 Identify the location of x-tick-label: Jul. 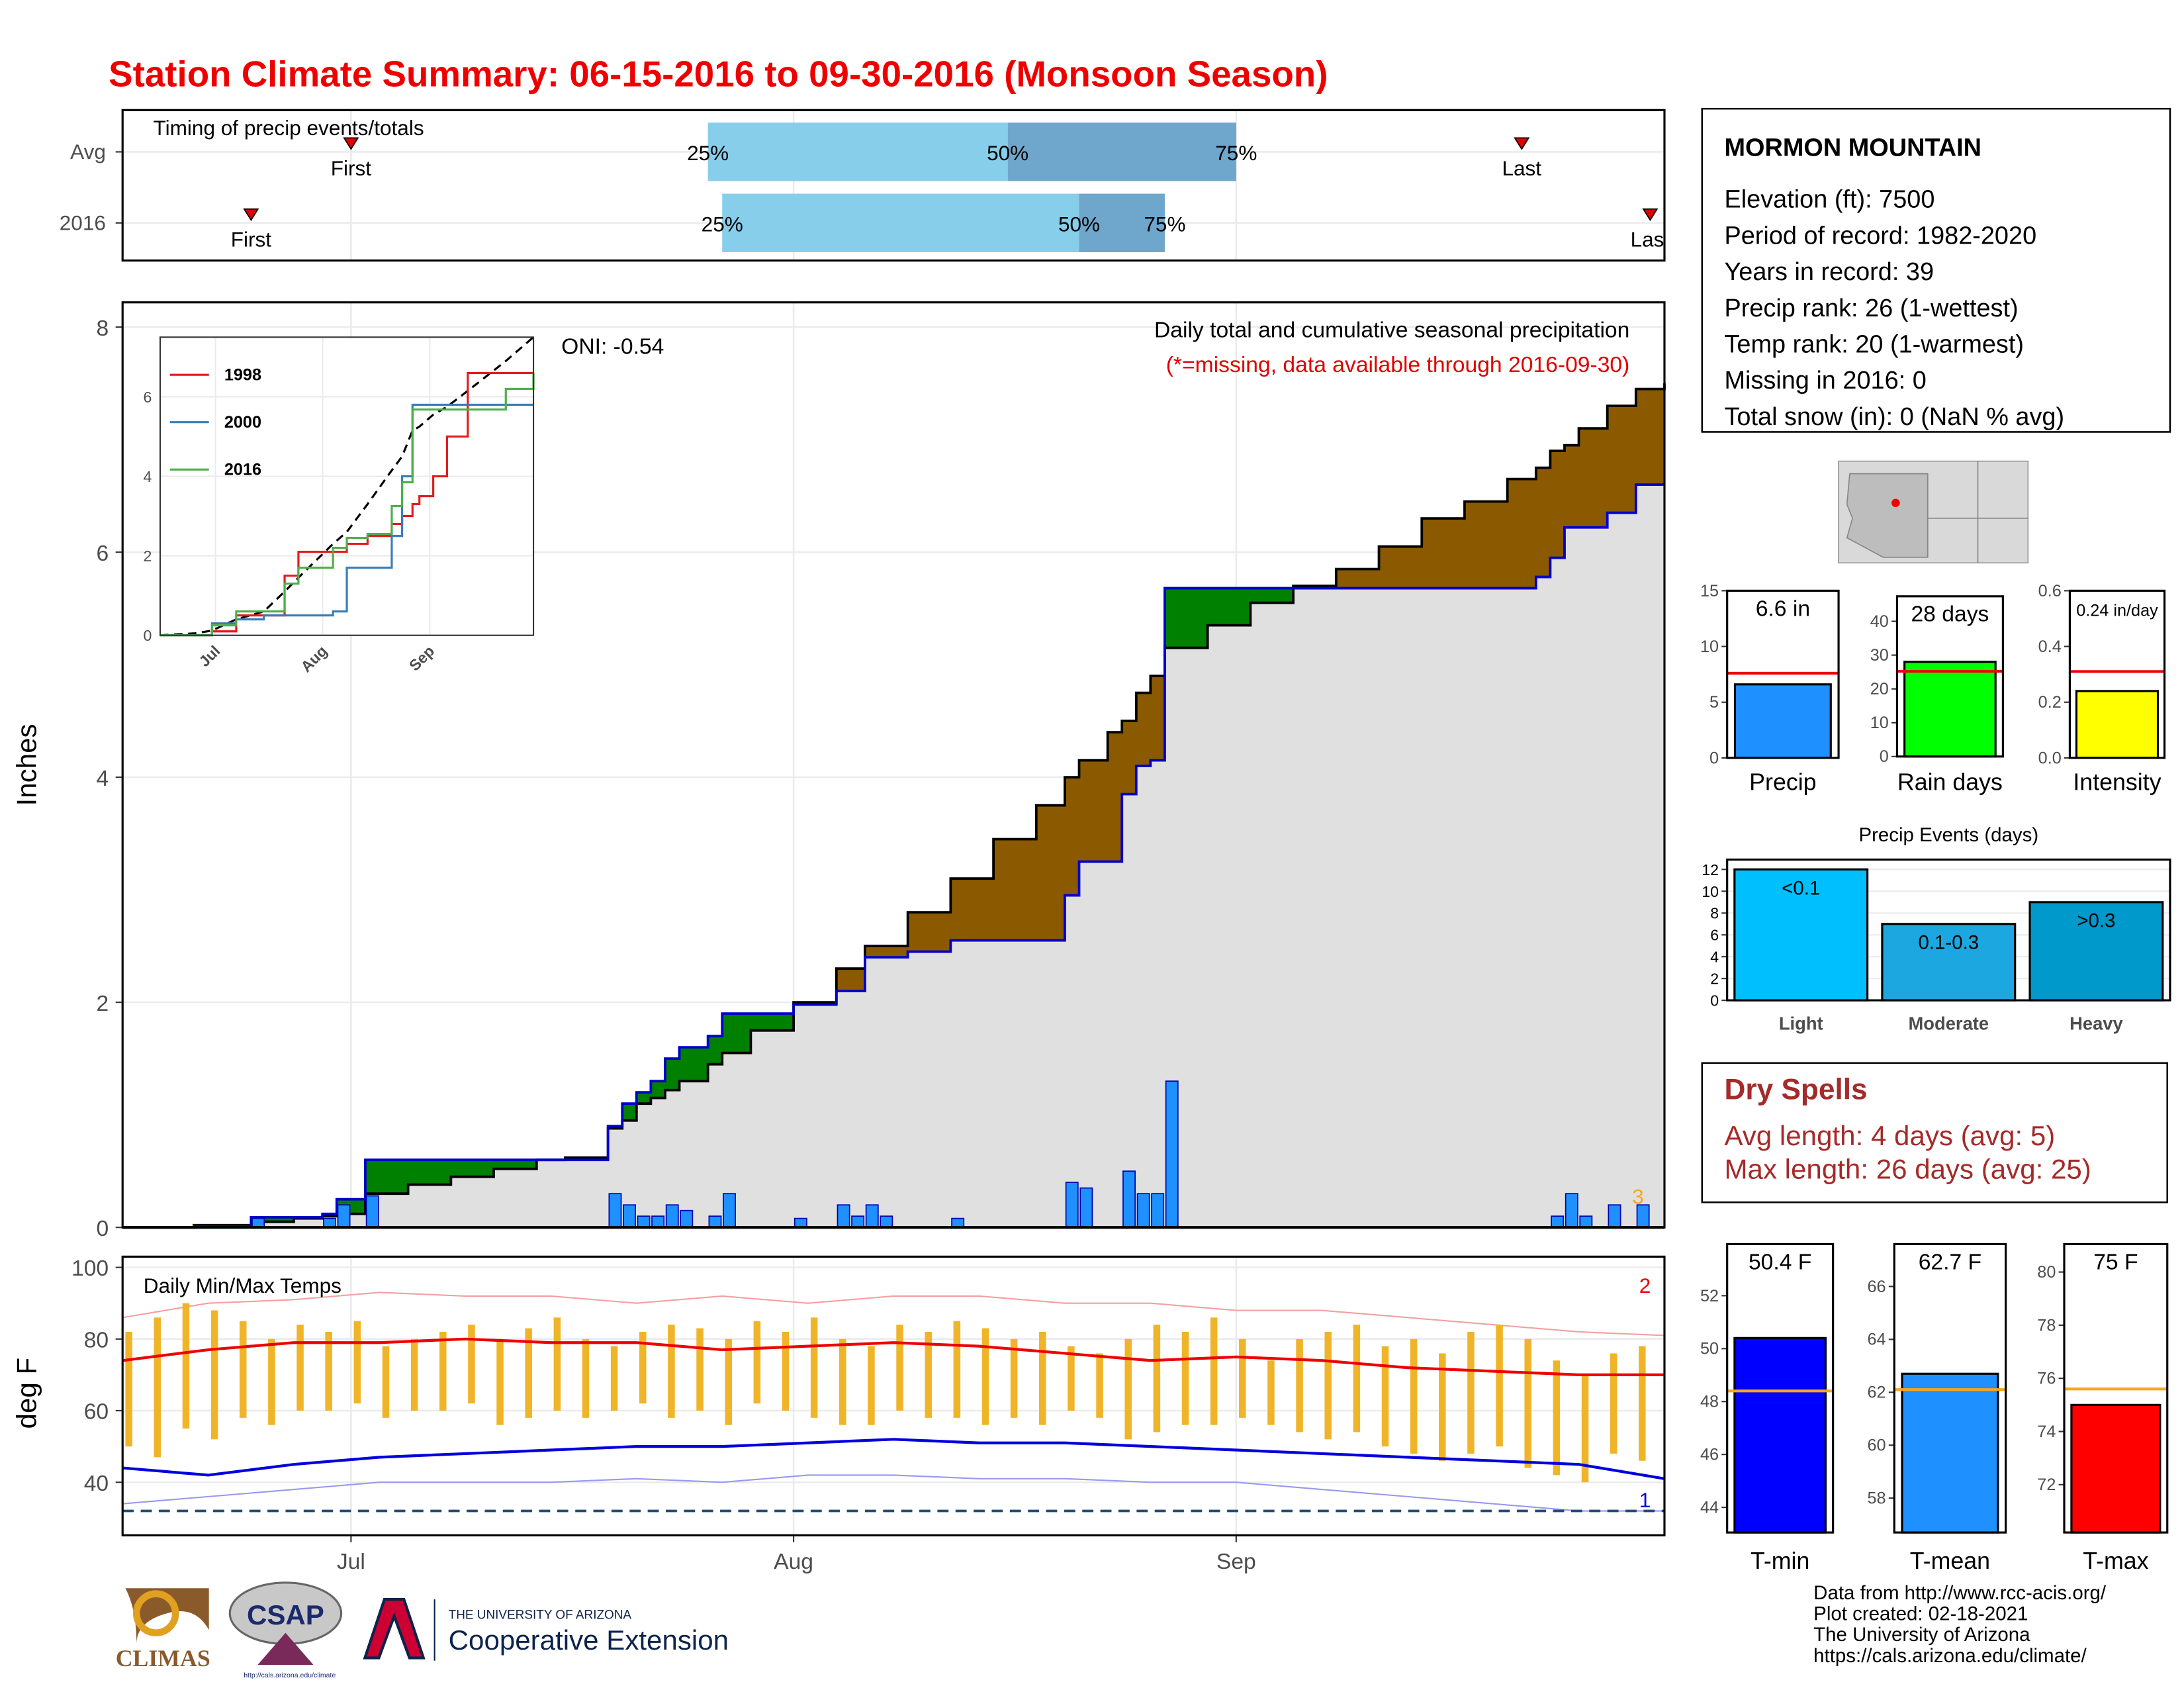
(351, 1562).